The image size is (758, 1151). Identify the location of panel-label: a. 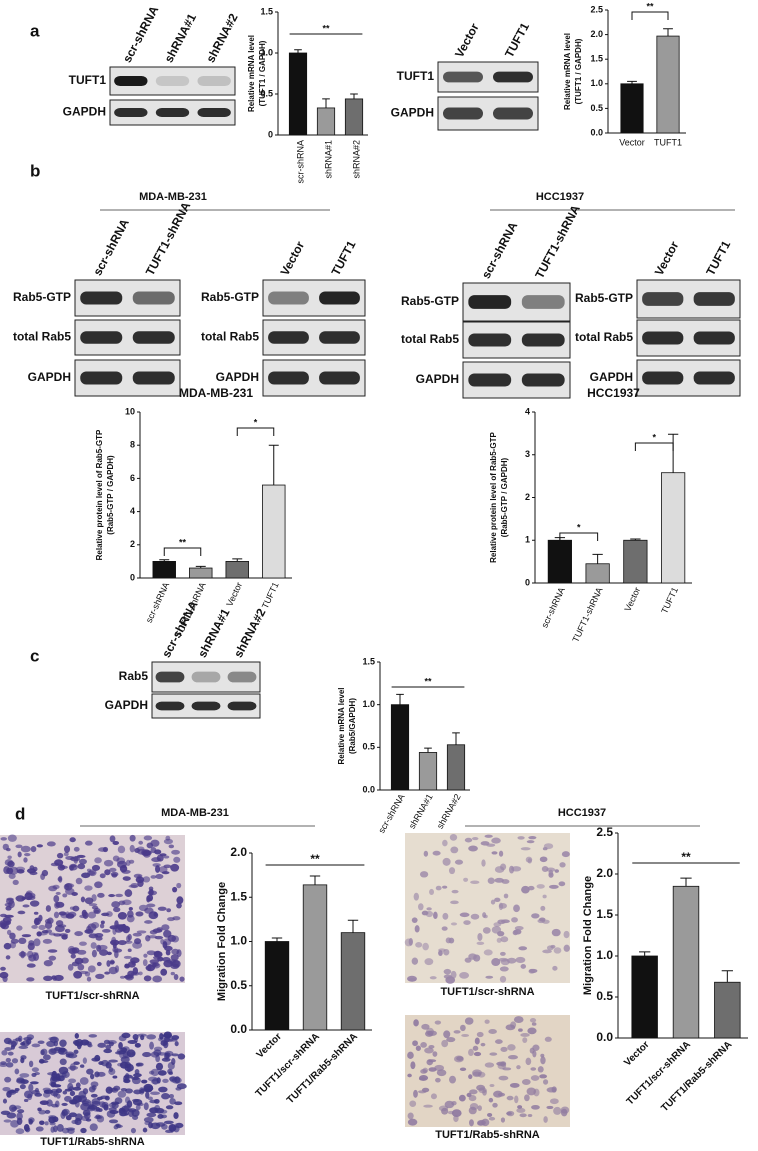
(35, 30).